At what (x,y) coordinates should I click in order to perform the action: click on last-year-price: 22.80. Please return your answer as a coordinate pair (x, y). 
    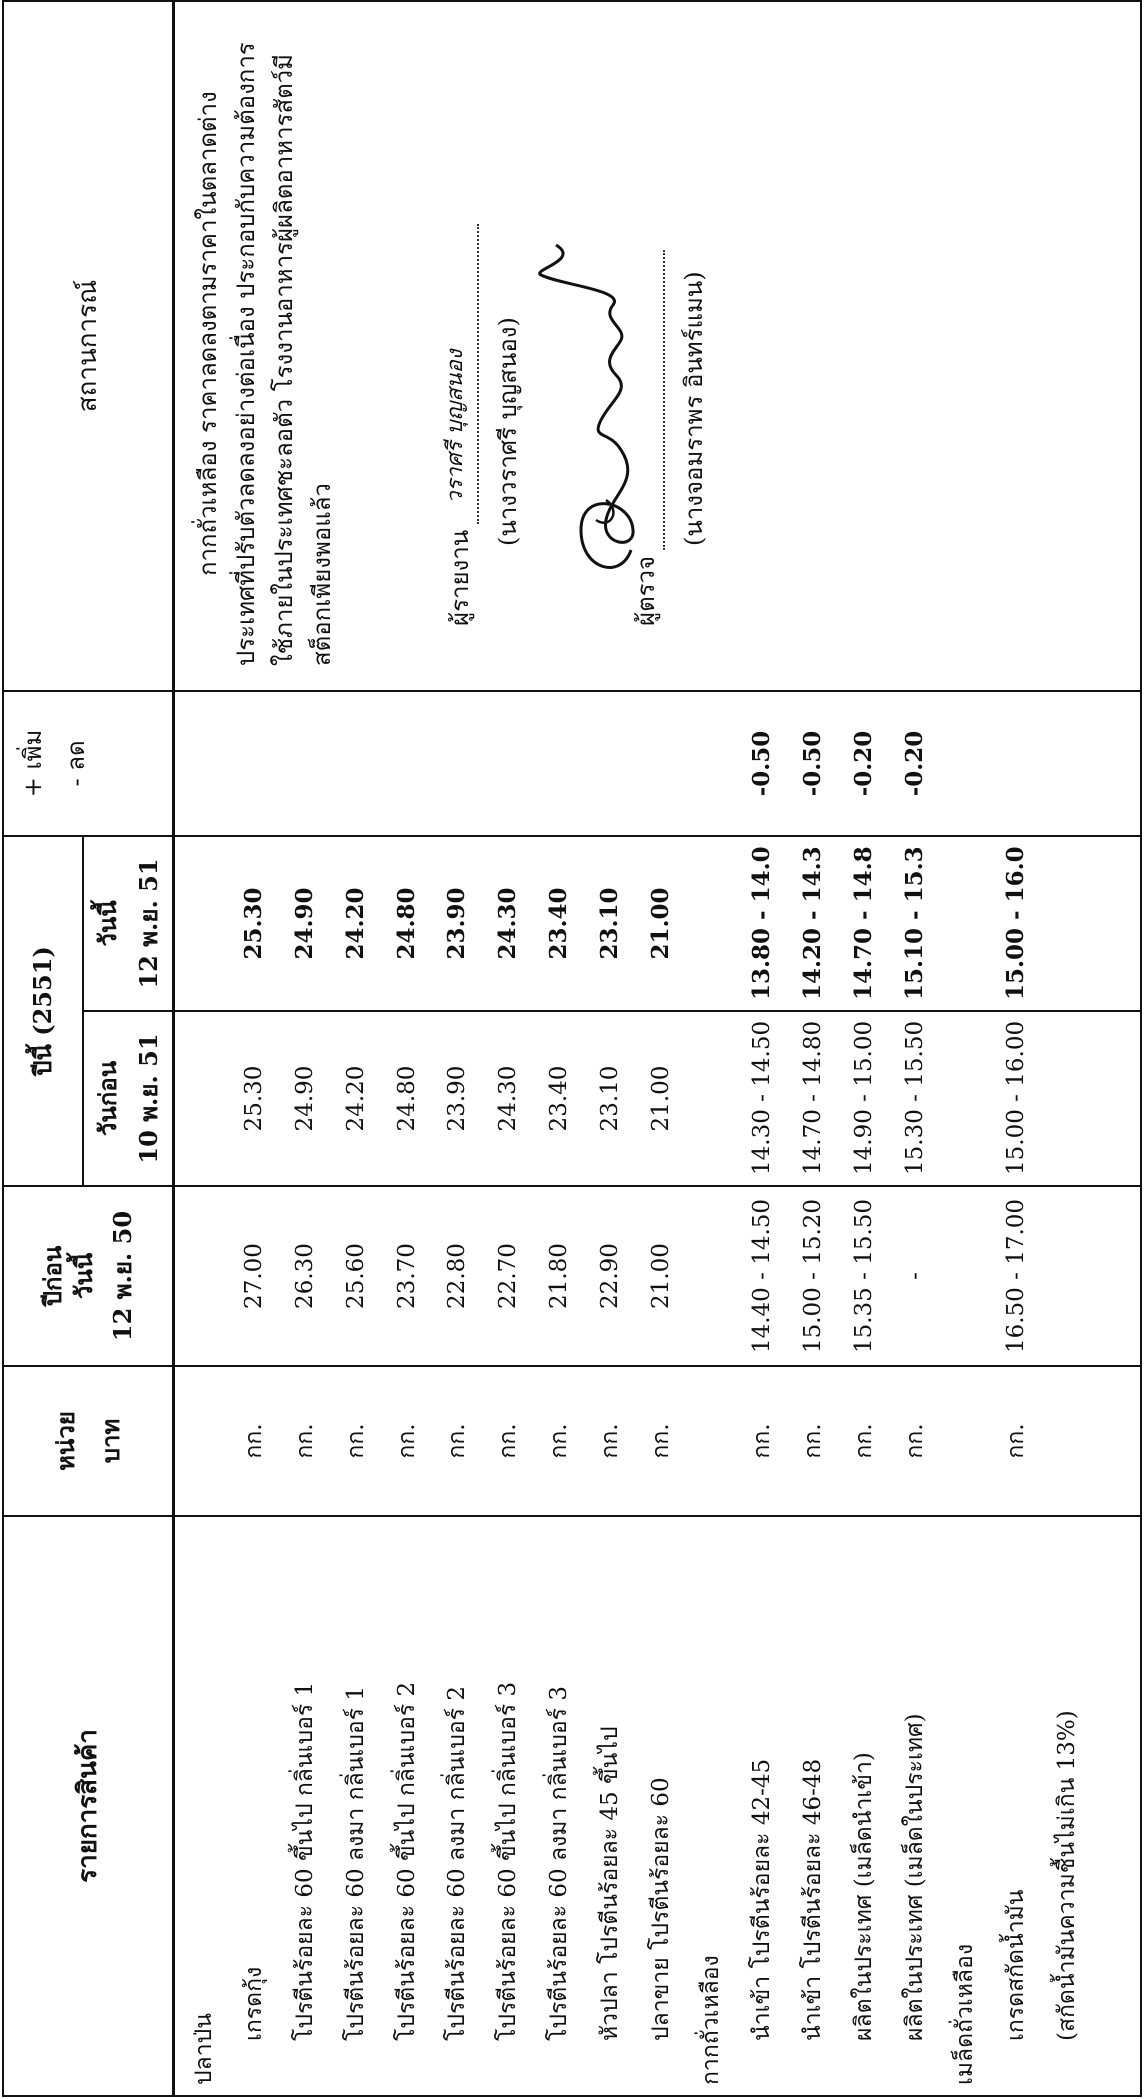
    Looking at the image, I should click on (457, 1276).